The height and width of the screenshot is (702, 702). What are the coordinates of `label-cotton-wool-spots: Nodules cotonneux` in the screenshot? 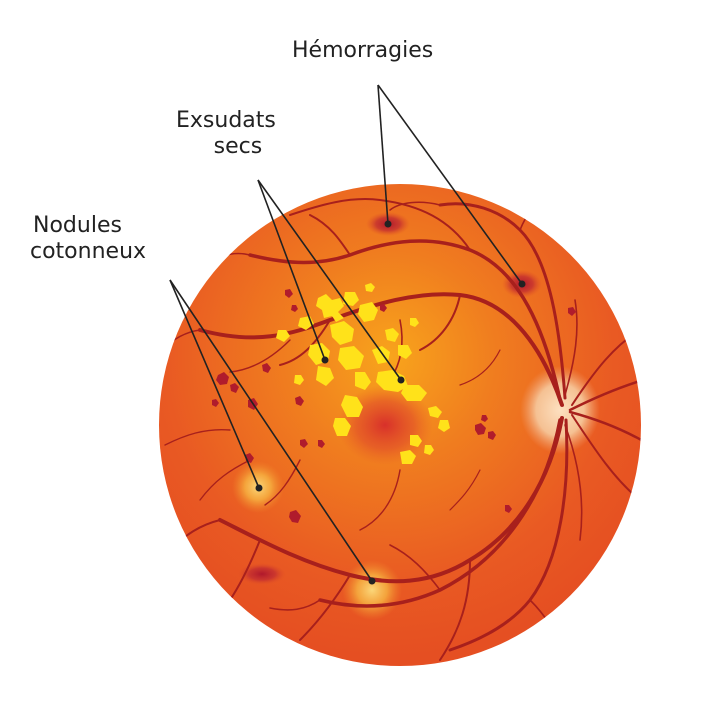 It's located at (88, 239).